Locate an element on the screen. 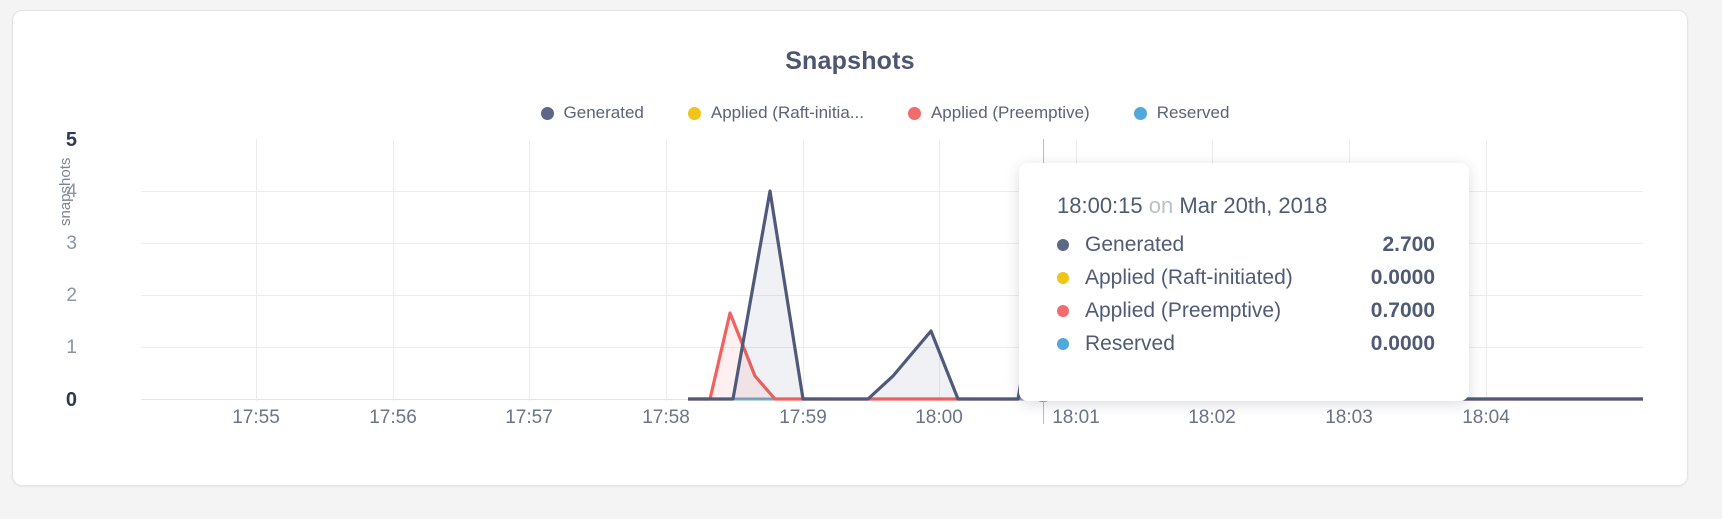  tooltip-row-applied-preemptive: Applied (Preemptive) 0.7000 is located at coordinates (1246, 311).